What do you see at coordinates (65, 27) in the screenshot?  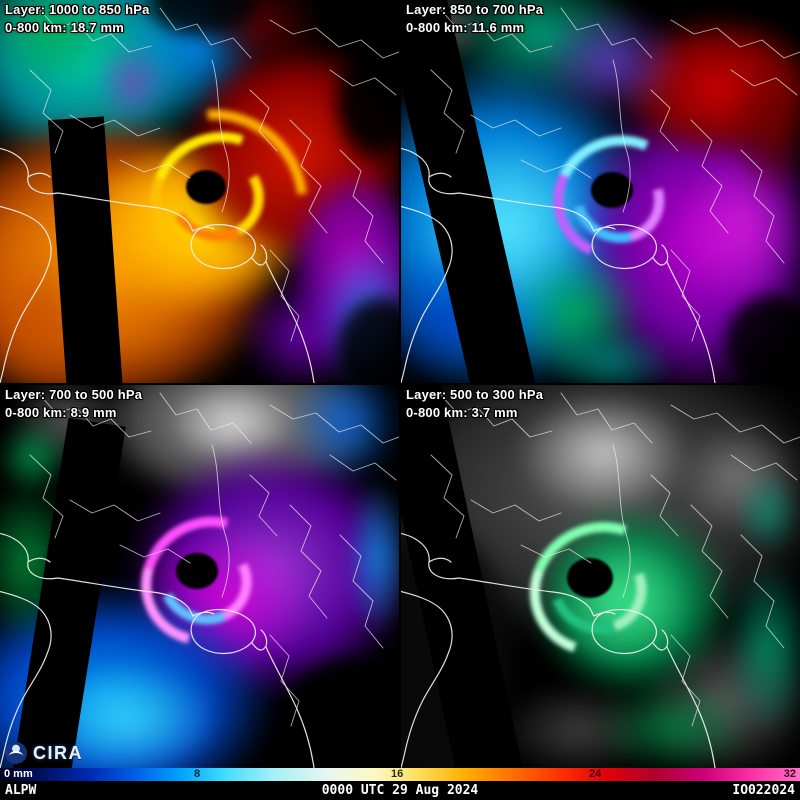 I see `panel-mean-label: 0-800 km: 18.7 mm` at bounding box center [65, 27].